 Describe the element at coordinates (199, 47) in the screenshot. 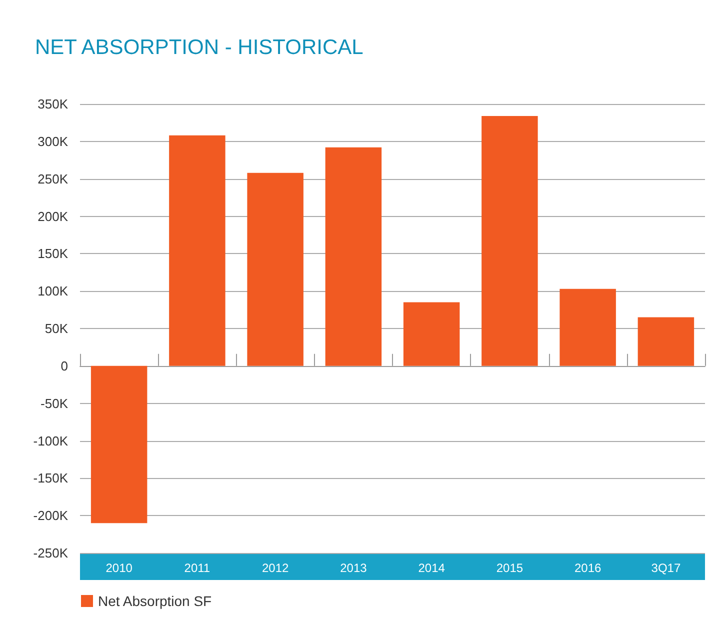

I see `chart-title: NET ABSORPTION - HISTORICAL` at that location.